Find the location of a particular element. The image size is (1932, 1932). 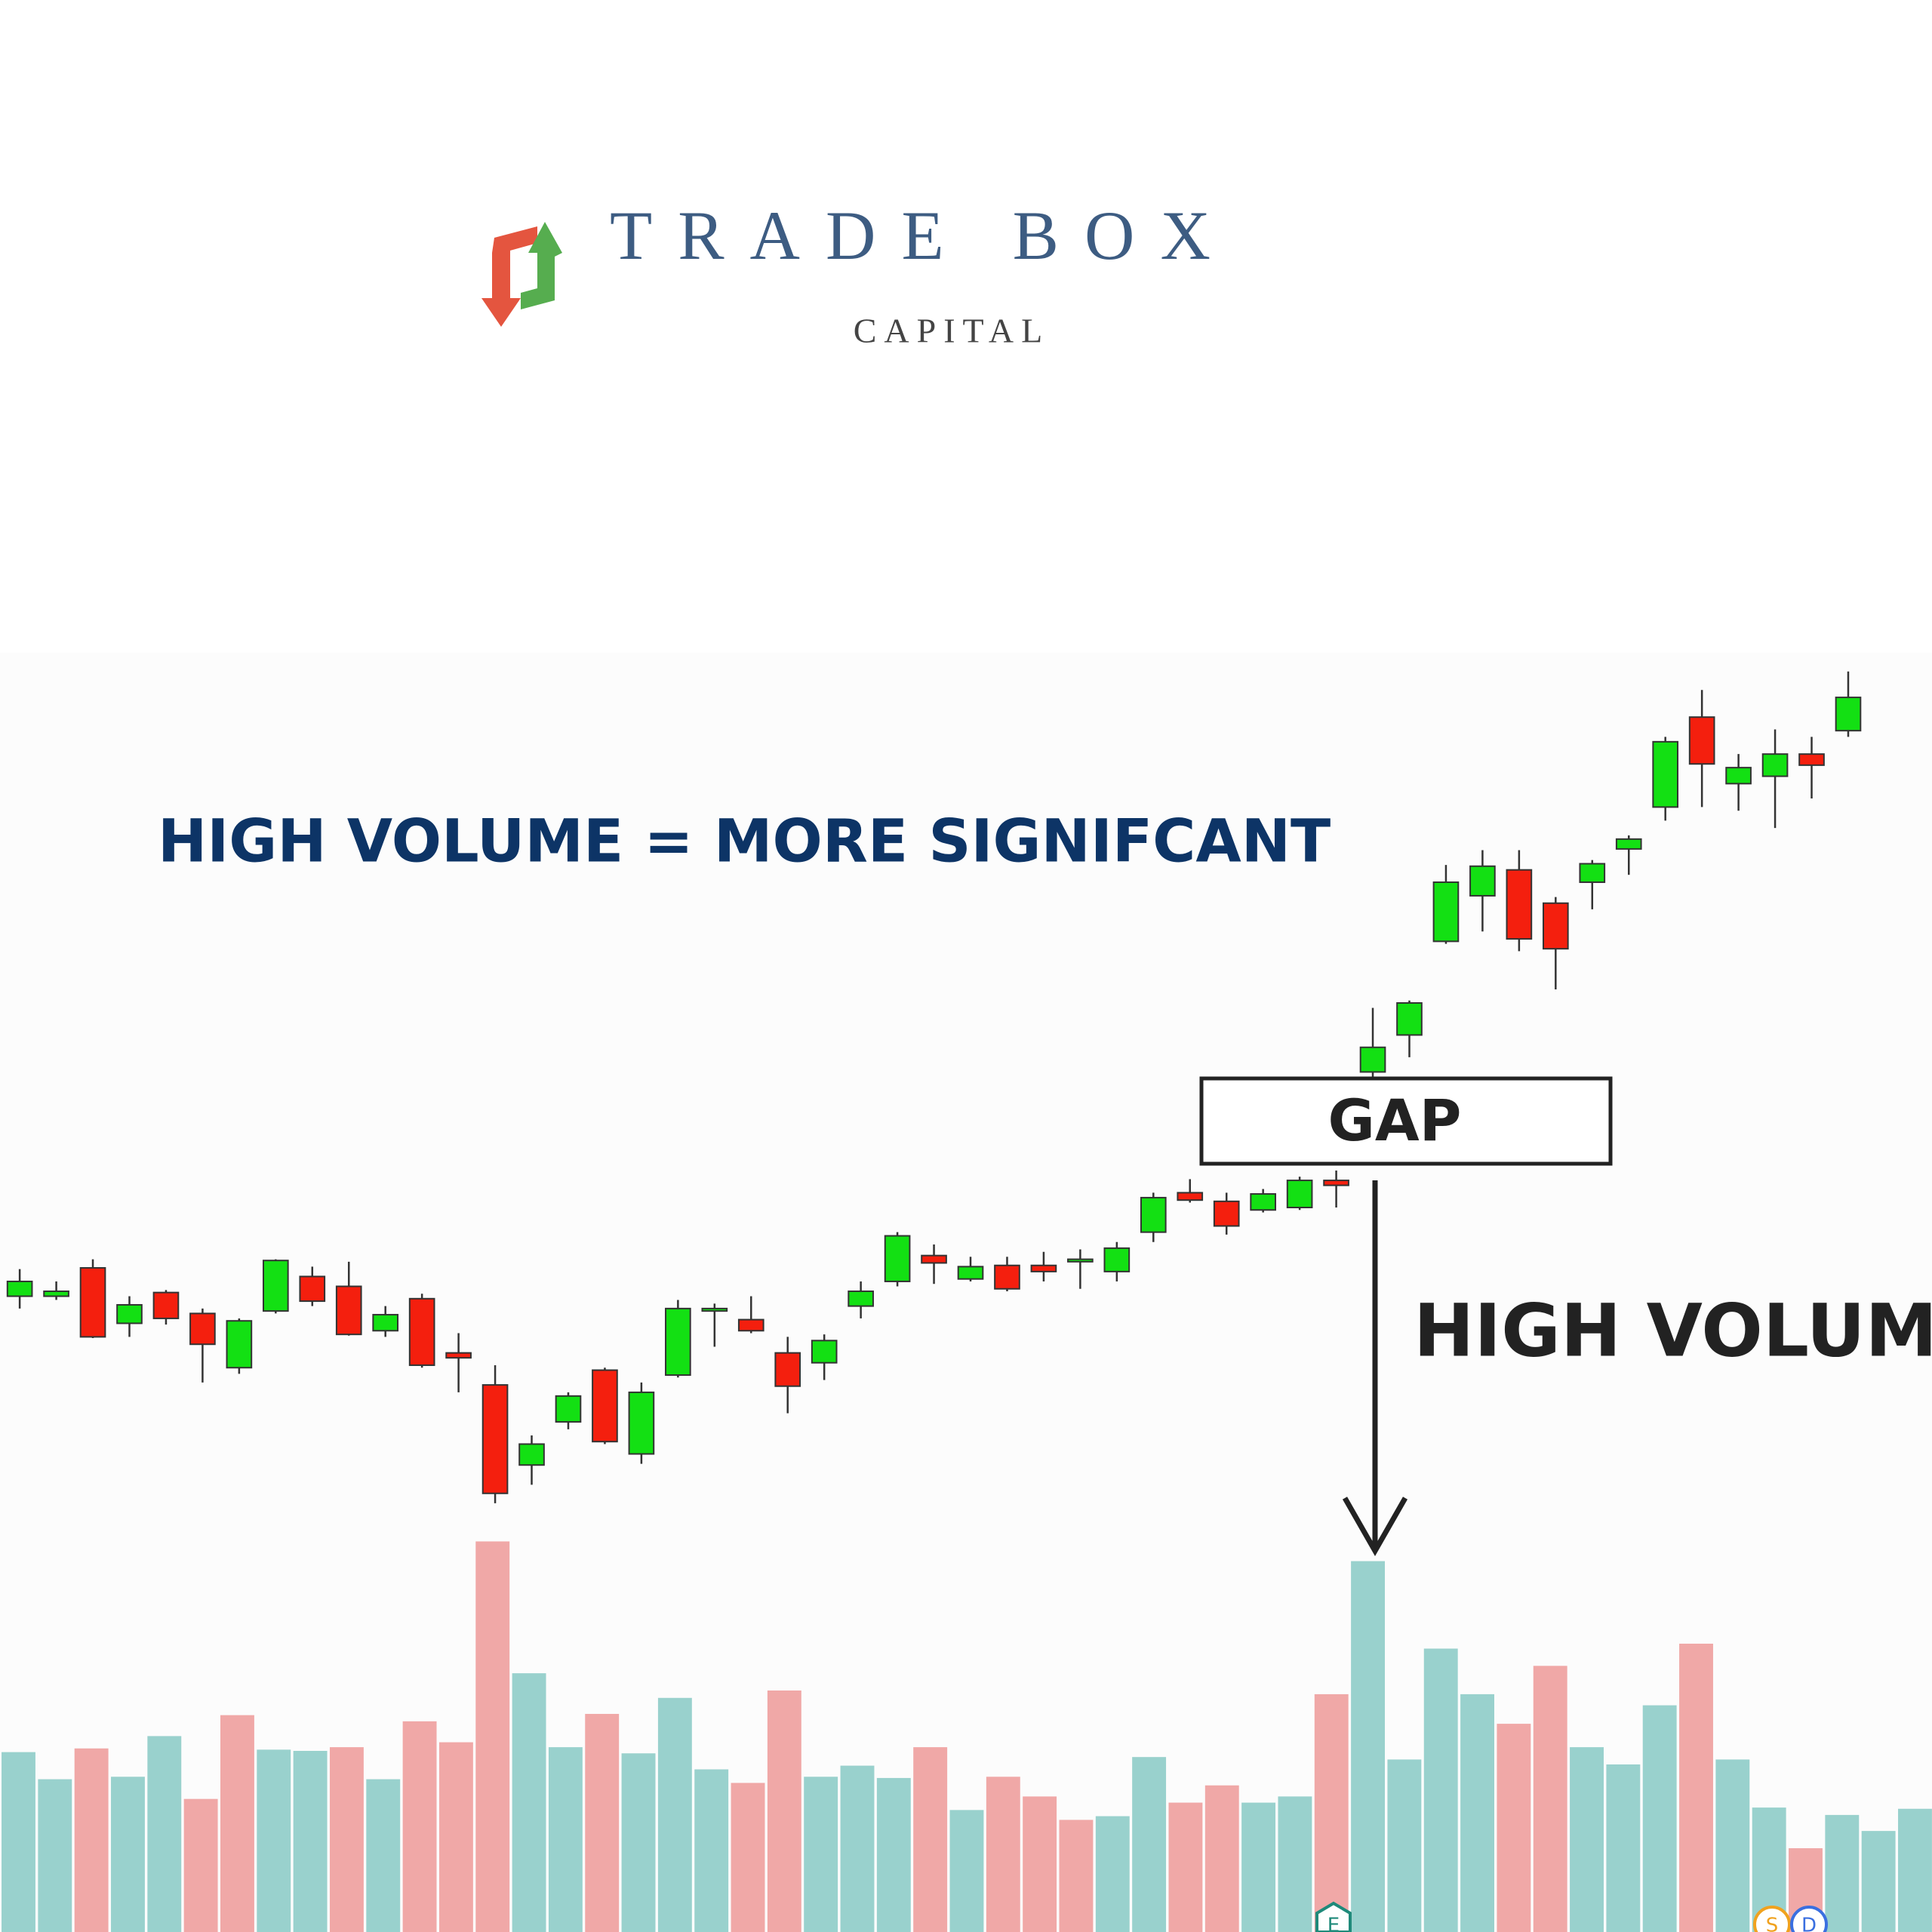

marker-e-shape is located at coordinates (1333, 1916).